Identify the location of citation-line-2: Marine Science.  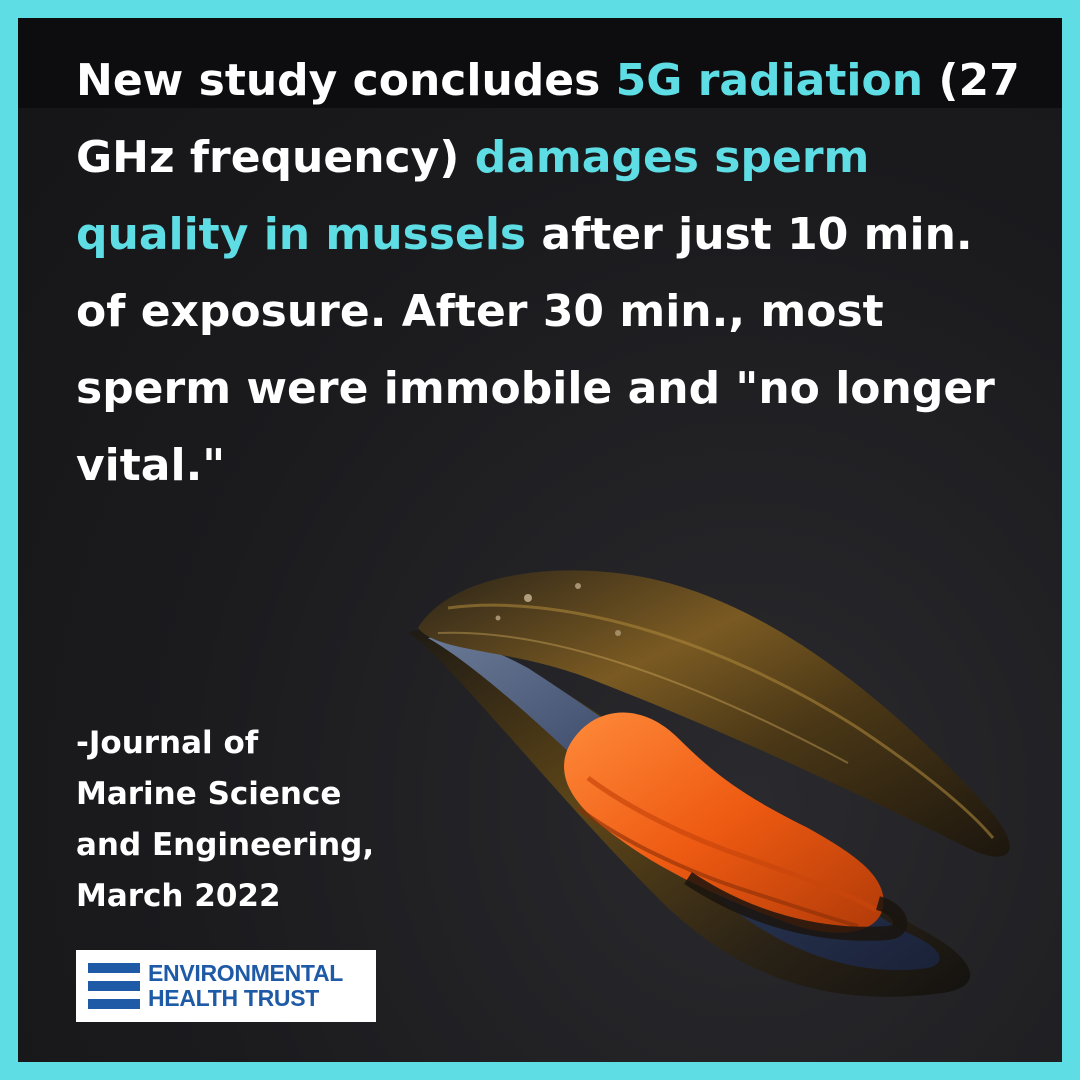
(209, 794).